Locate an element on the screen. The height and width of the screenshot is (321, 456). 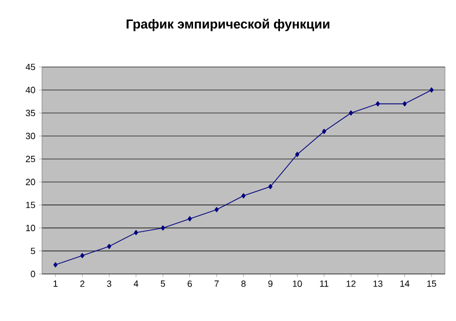
y-tick-label: 20 is located at coordinates (31, 182).